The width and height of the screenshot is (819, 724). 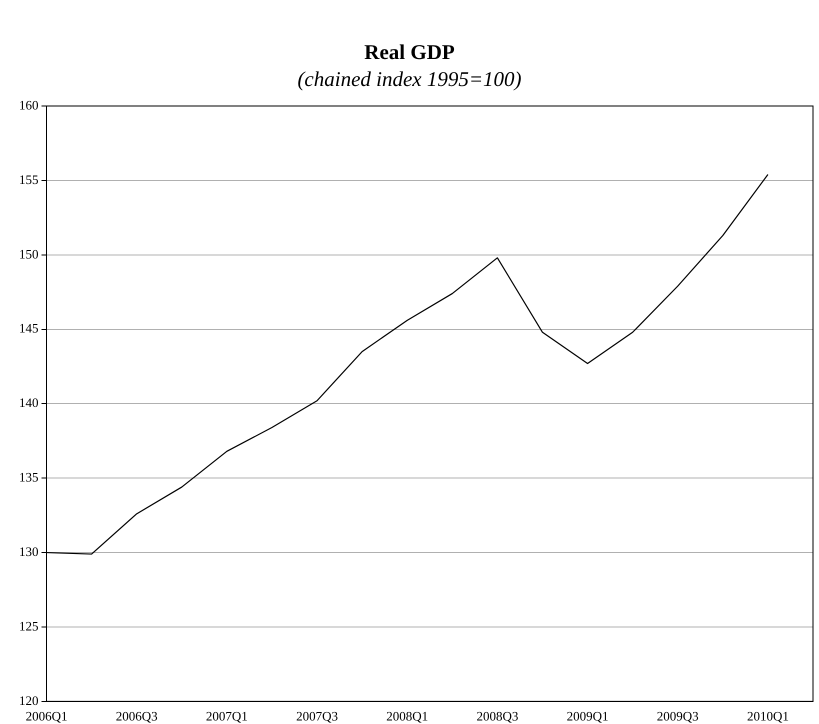 What do you see at coordinates (28, 402) in the screenshot?
I see `y-tick-label: 140` at bounding box center [28, 402].